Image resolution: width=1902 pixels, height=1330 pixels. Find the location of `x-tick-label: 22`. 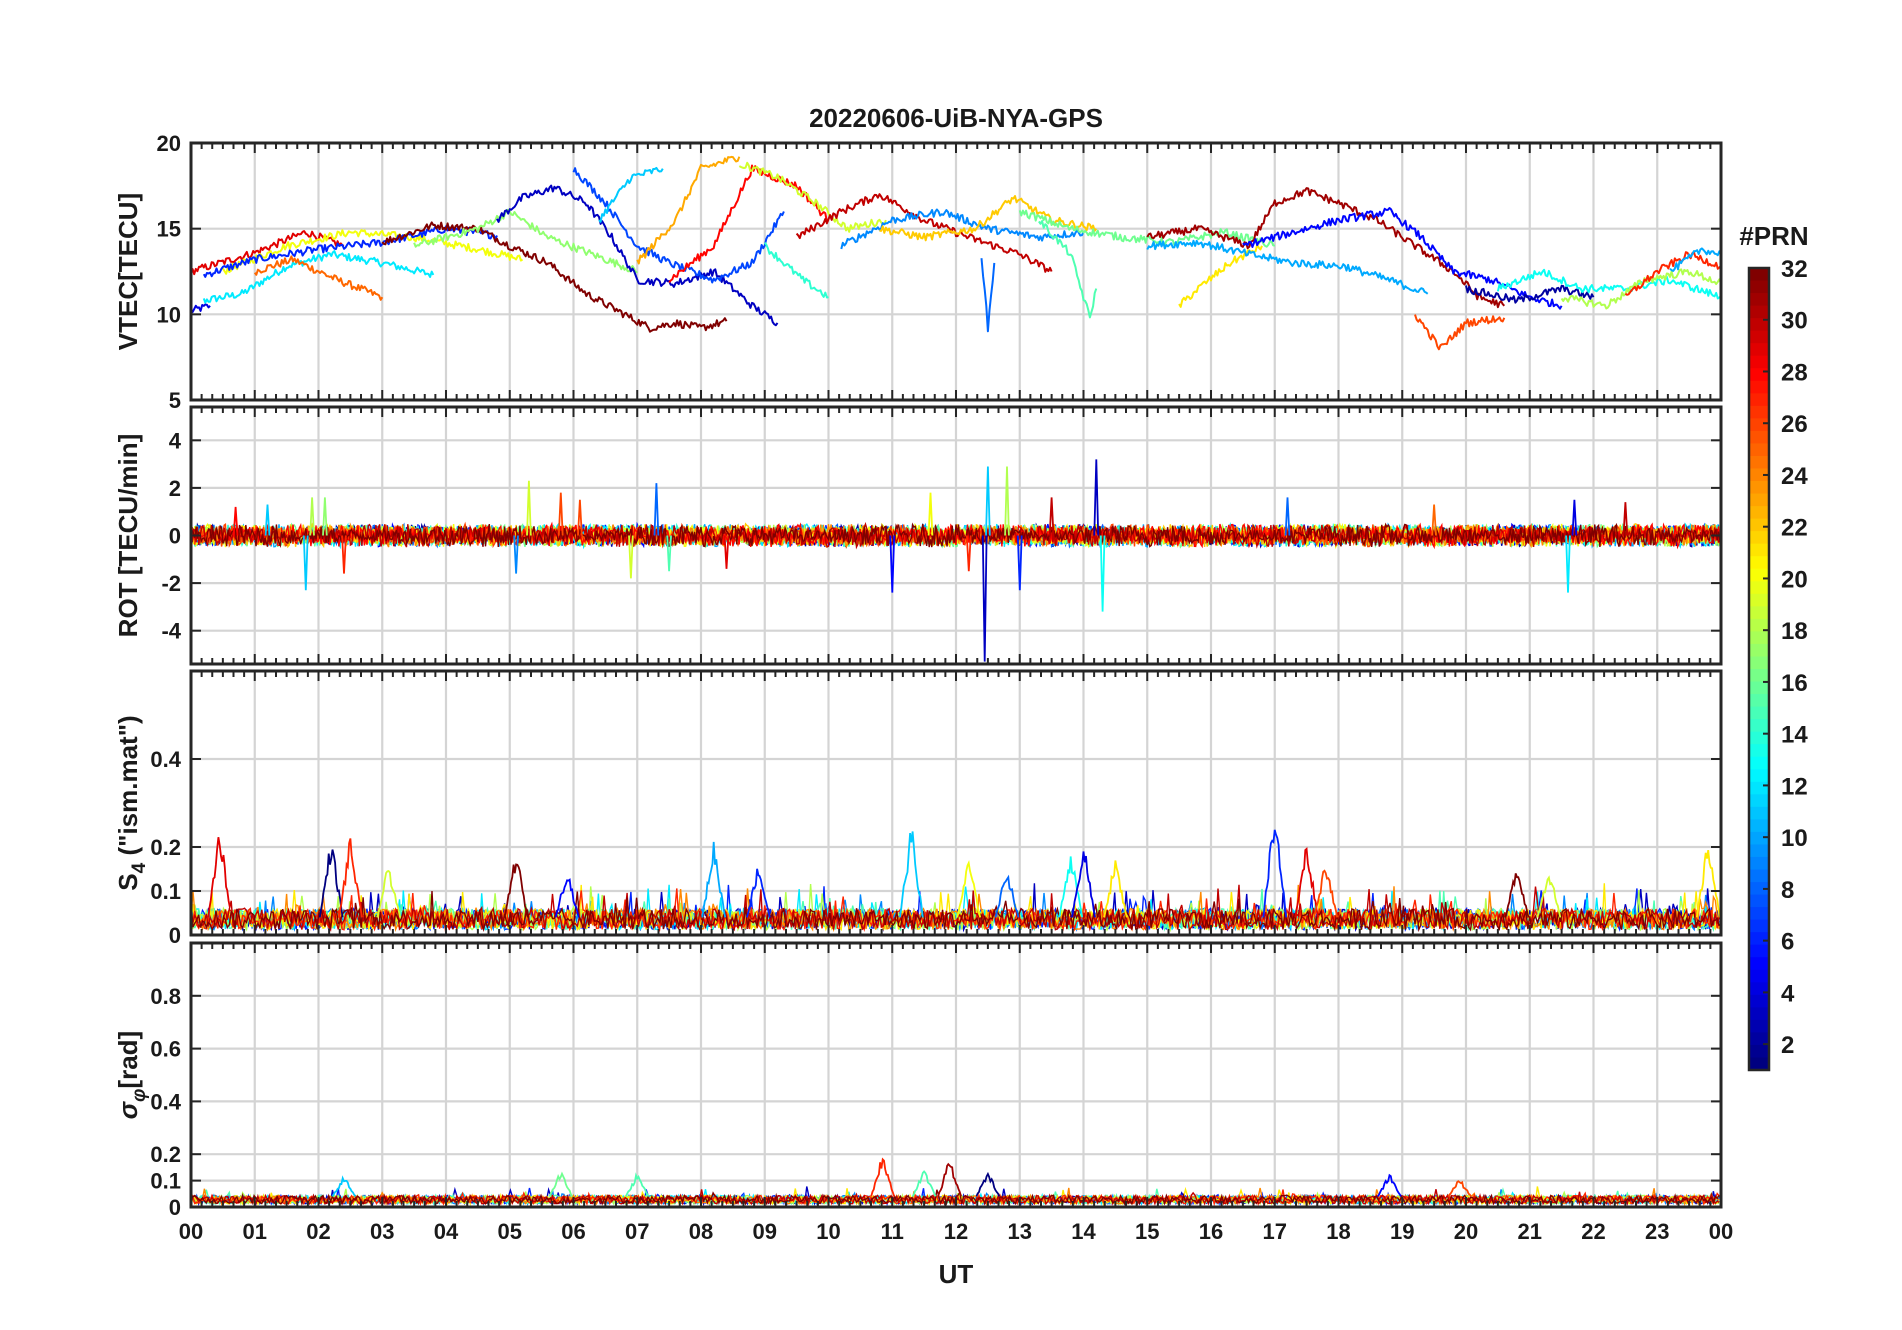

x-tick-label: 22 is located at coordinates (1593, 1231).